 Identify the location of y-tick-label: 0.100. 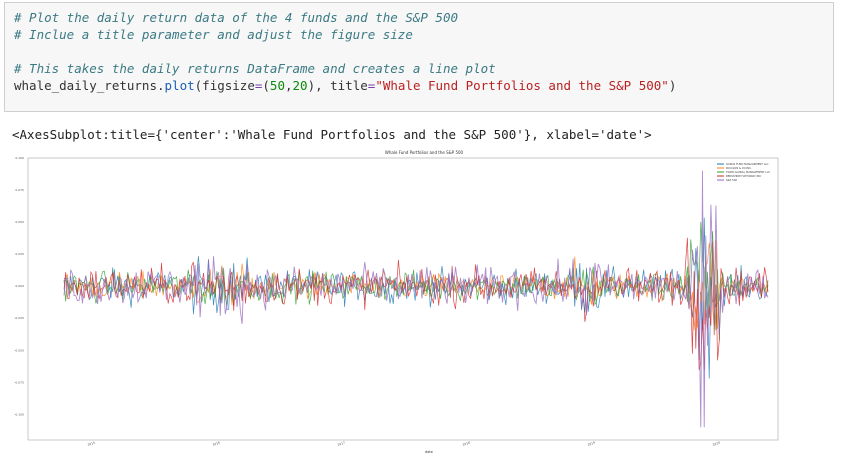
(19, 158).